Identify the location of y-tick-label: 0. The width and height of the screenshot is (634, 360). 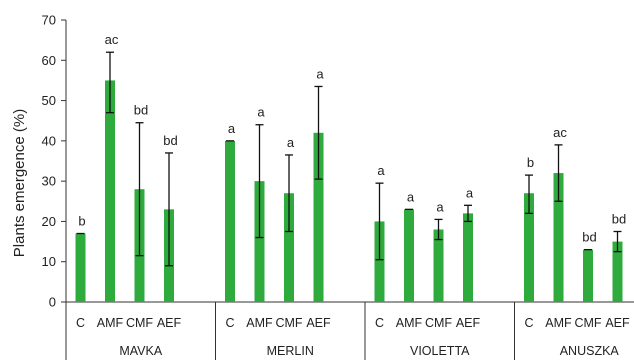
(52, 302).